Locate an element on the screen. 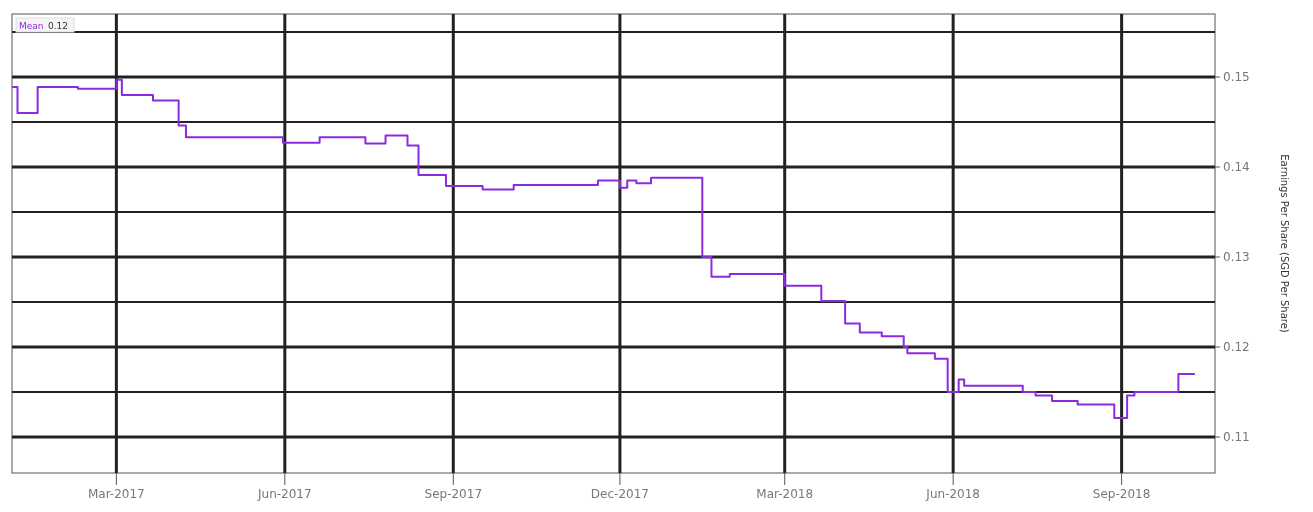  y2-tick-label: 0.14 is located at coordinates (1236, 167).